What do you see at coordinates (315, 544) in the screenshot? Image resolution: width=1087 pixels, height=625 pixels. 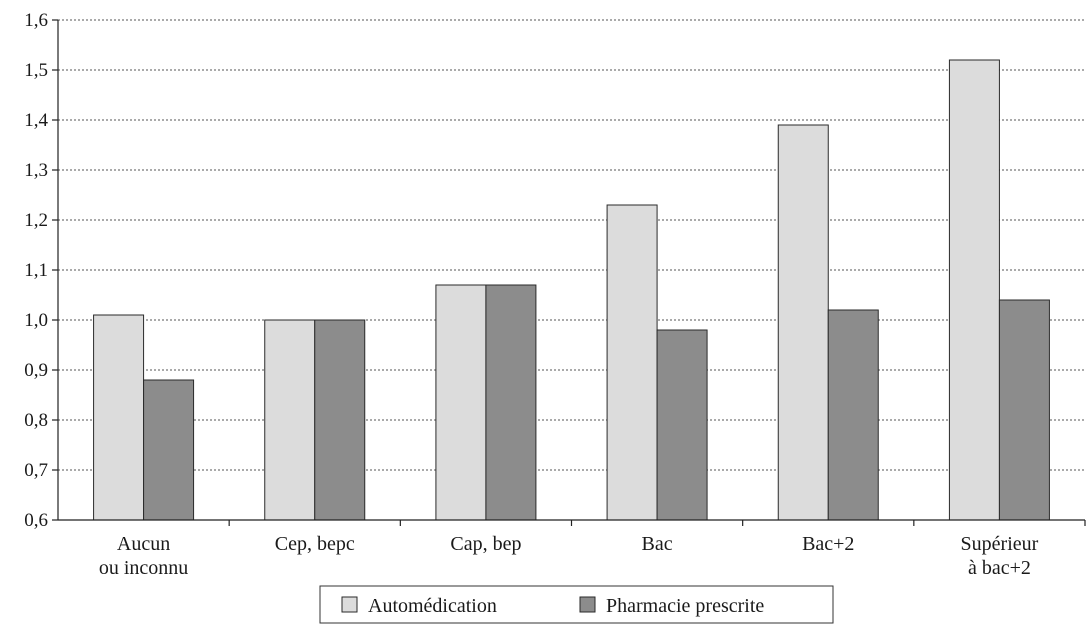 I see `category-label: Cep, bepc` at bounding box center [315, 544].